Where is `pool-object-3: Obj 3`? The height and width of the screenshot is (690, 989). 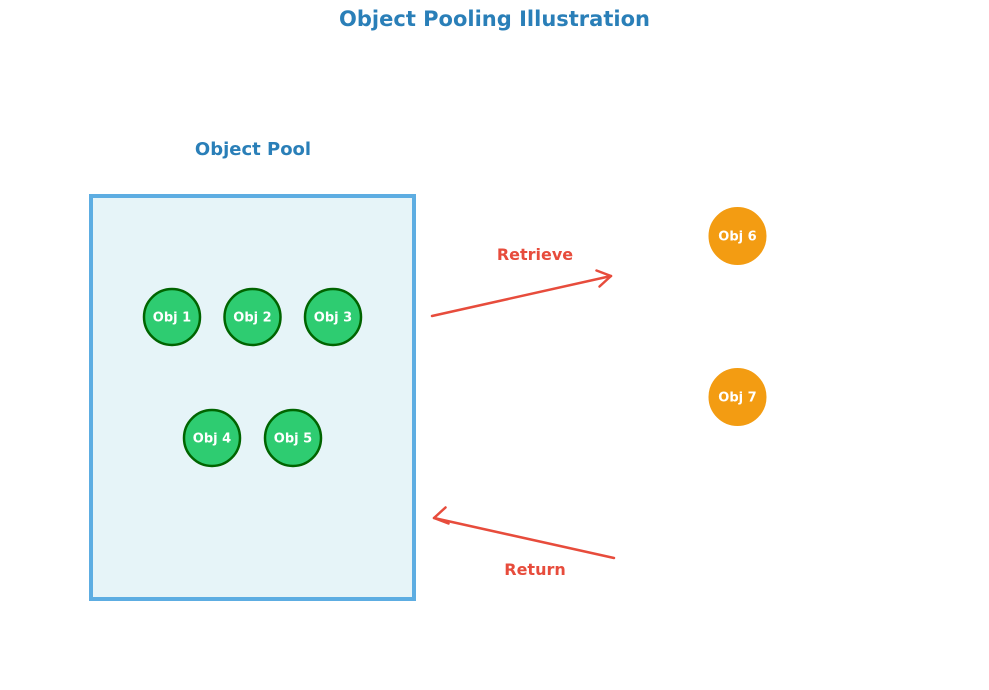
pool-object-3: Obj 3 is located at coordinates (333, 317).